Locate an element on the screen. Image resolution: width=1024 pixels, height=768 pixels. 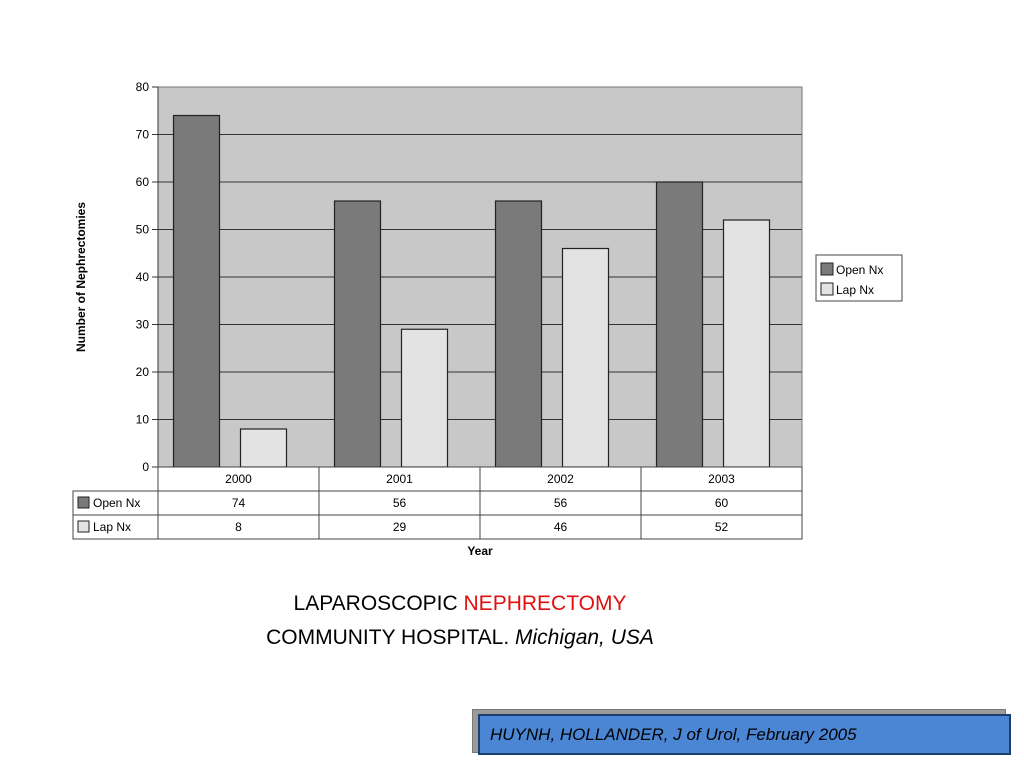
x-category-label: 2003 is located at coordinates (721, 479).